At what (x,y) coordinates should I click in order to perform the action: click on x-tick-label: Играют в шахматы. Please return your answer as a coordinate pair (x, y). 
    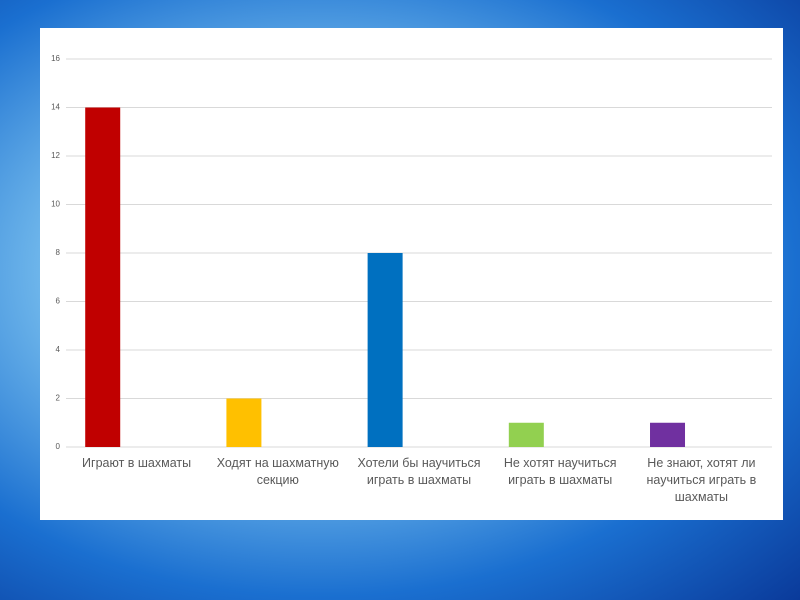
    Looking at the image, I should click on (137, 463).